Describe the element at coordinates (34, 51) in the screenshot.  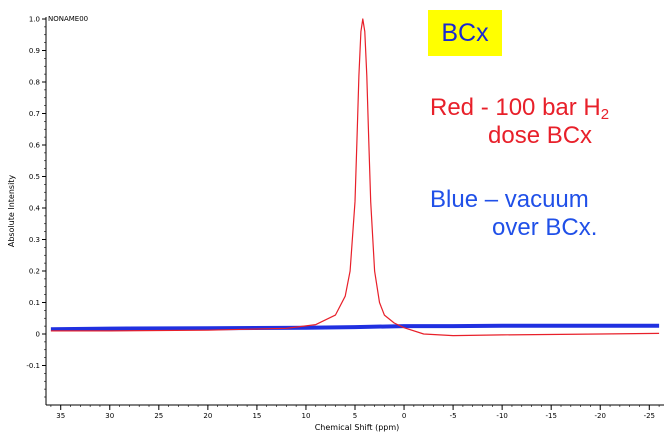
I see `y-tick-label: 0.9` at that location.